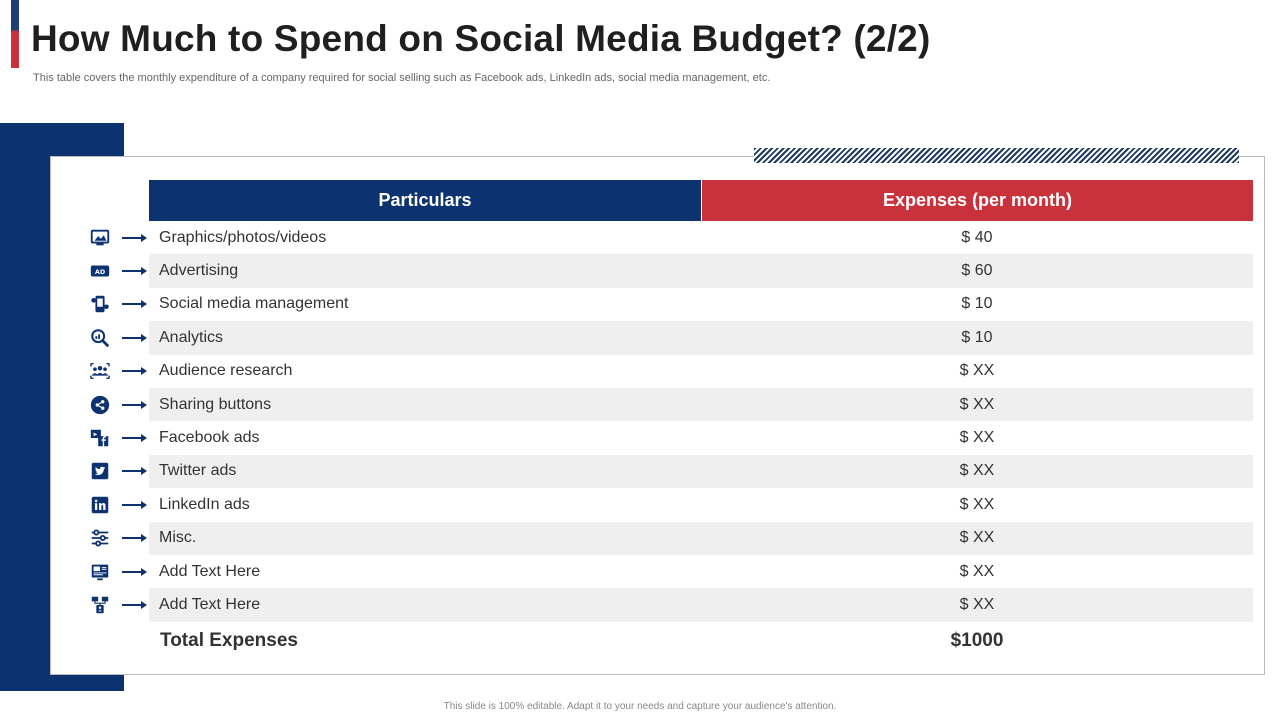 This screenshot has height=720, width=1280. I want to click on media-icon, so click(100, 571).